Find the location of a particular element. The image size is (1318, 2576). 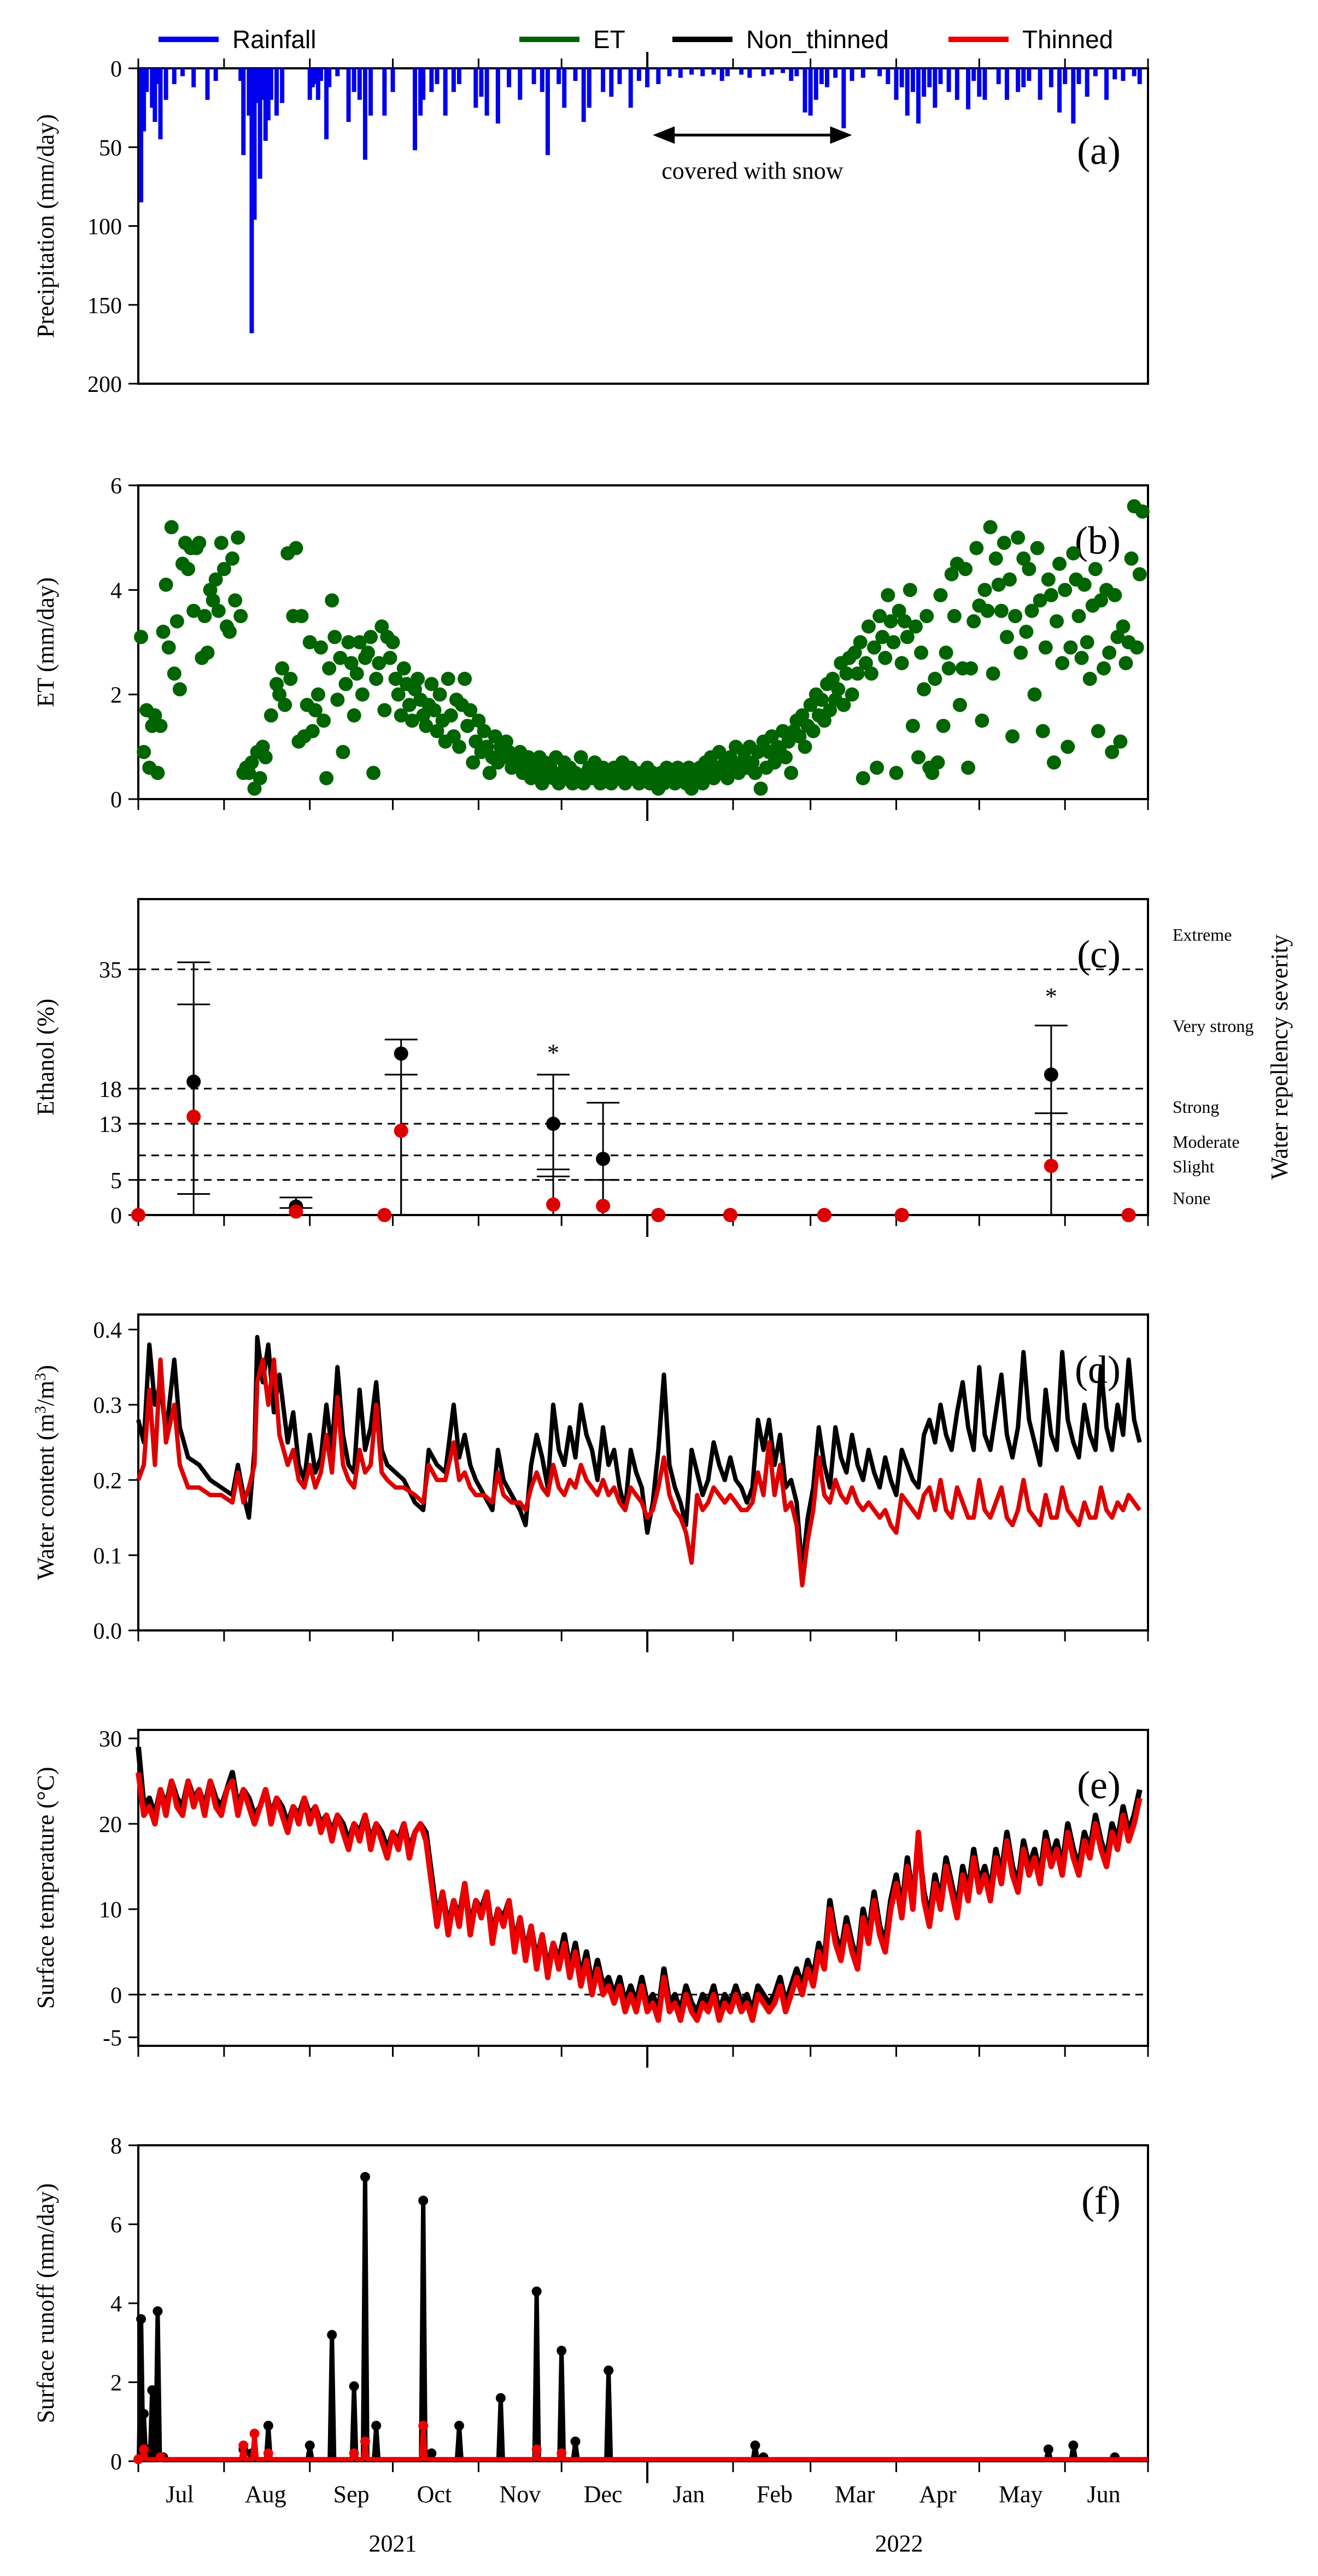

year-label-2022: 2022 is located at coordinates (899, 2544).